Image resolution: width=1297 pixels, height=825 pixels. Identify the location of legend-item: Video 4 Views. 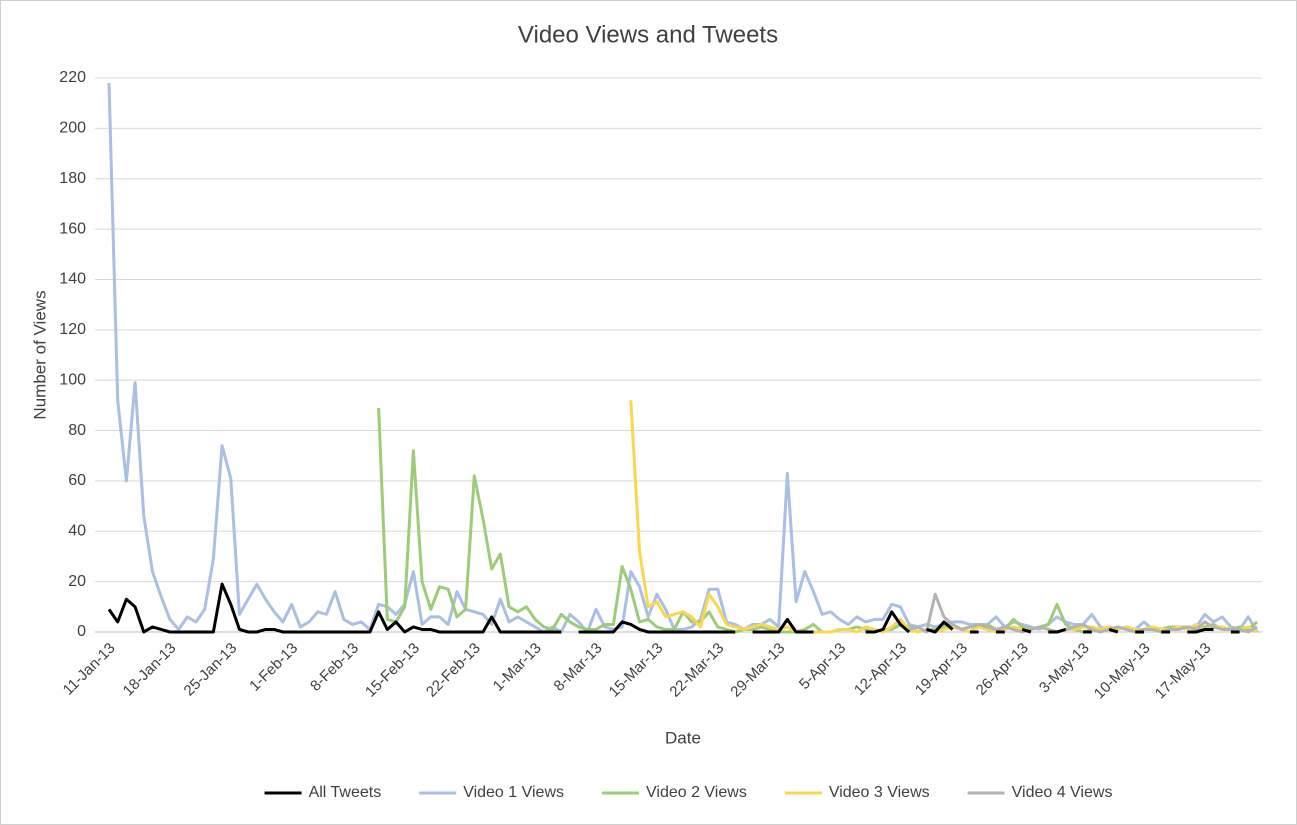
(1040, 792).